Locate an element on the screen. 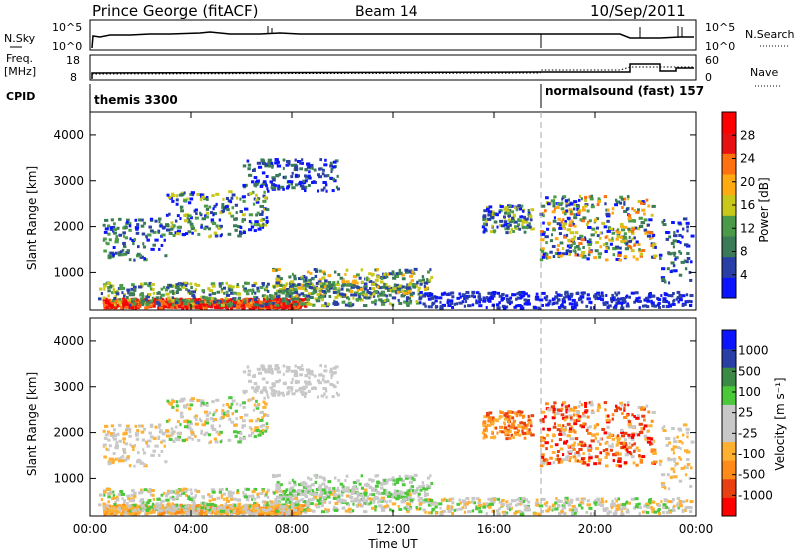  y-tick-label: 3000 is located at coordinates (68, 181).